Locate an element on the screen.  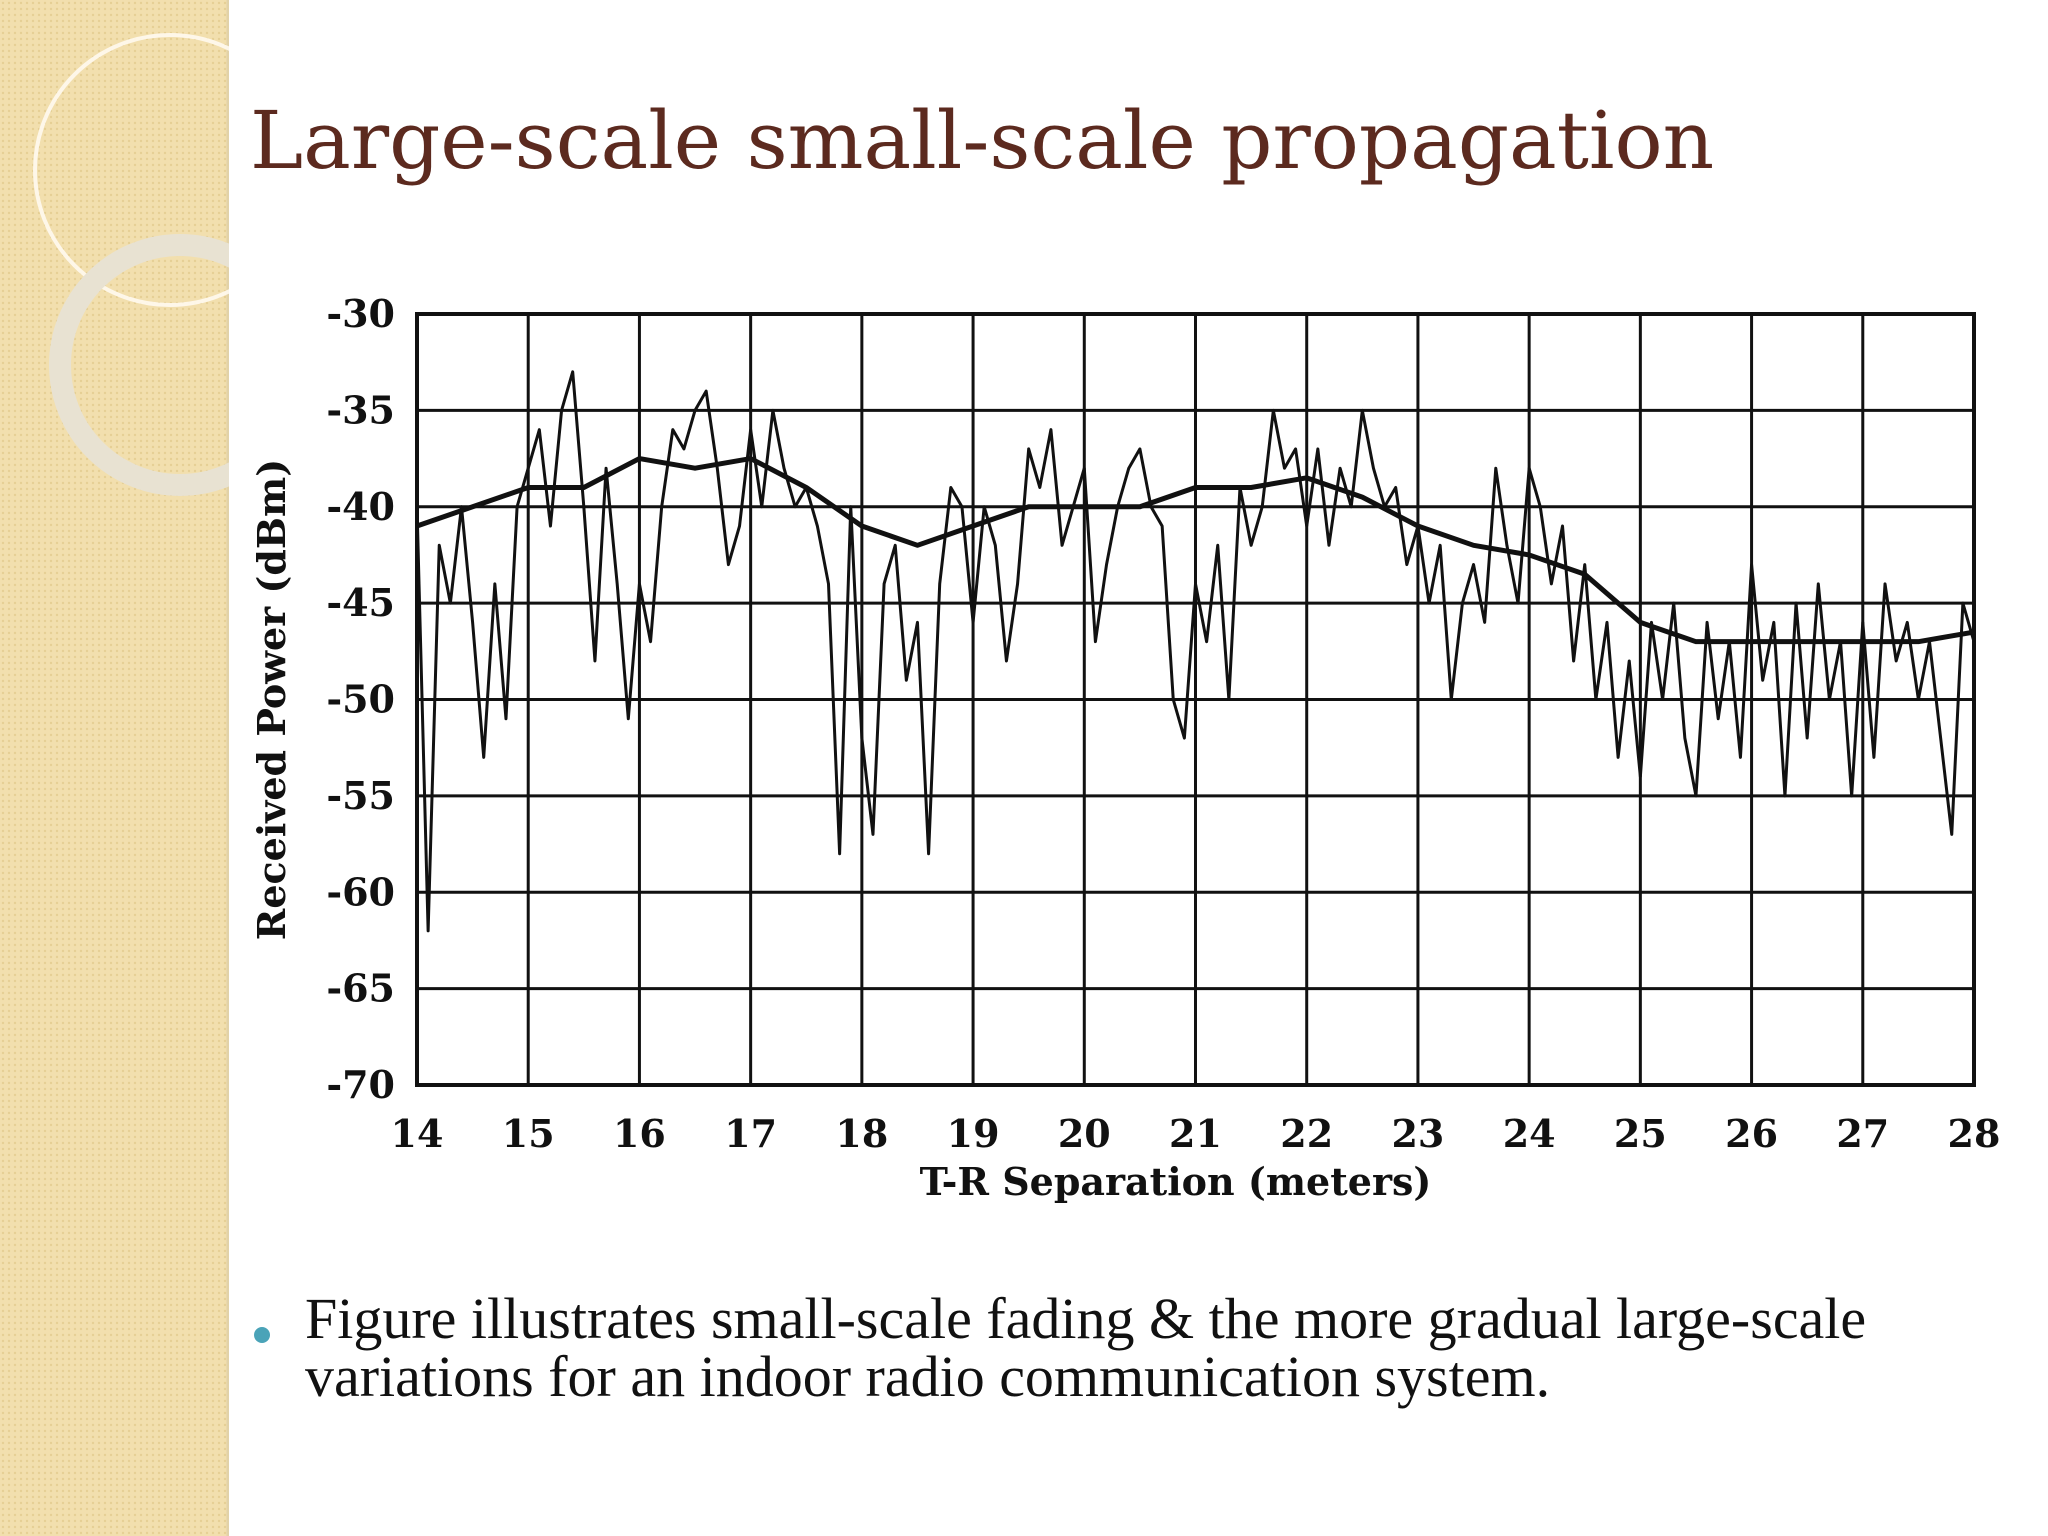
x-tick-label: 20 is located at coordinates (1084, 1133).